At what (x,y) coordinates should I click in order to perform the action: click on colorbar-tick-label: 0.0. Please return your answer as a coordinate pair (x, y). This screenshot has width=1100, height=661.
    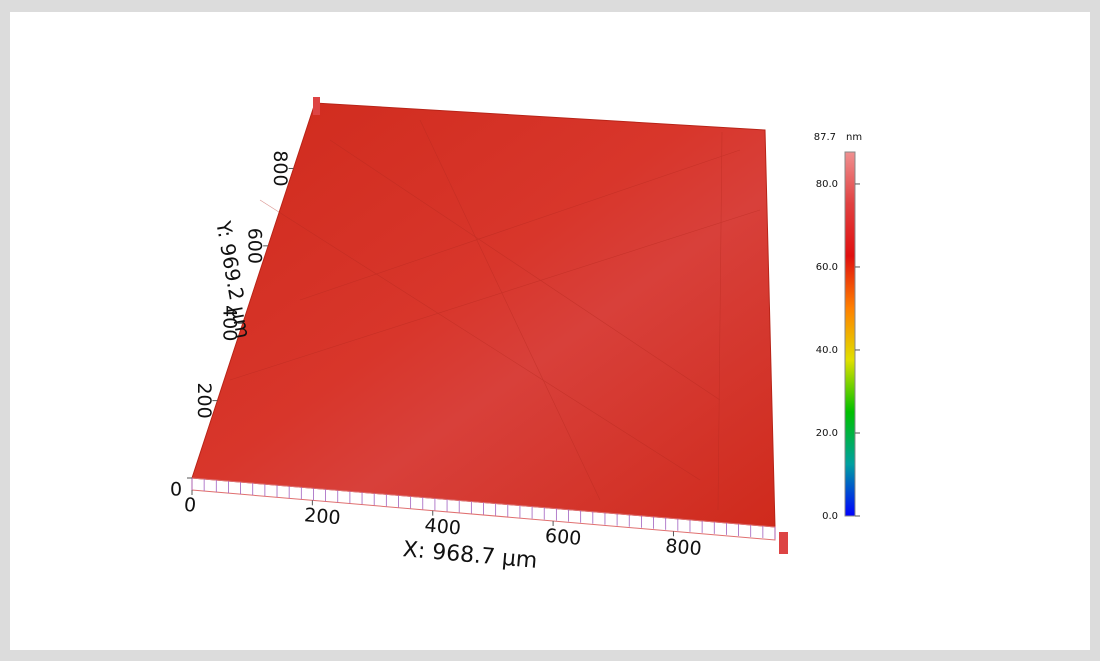
    Looking at the image, I should click on (830, 516).